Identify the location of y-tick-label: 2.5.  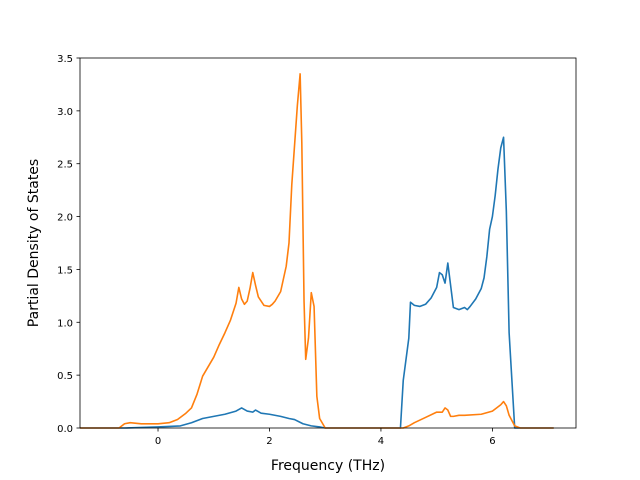
(65, 165).